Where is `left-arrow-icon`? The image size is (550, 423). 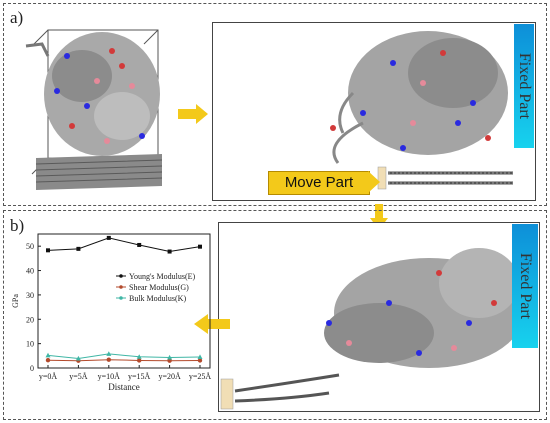
left-arrow-icon is located at coordinates (212, 324).